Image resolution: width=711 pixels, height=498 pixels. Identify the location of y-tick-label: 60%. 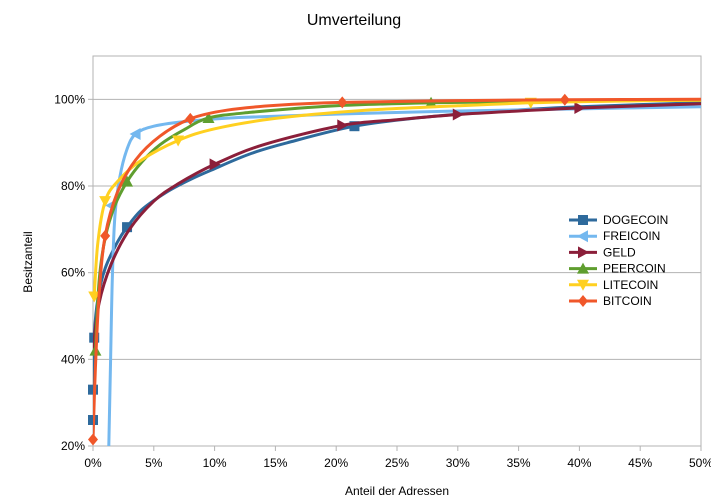
(73, 273).